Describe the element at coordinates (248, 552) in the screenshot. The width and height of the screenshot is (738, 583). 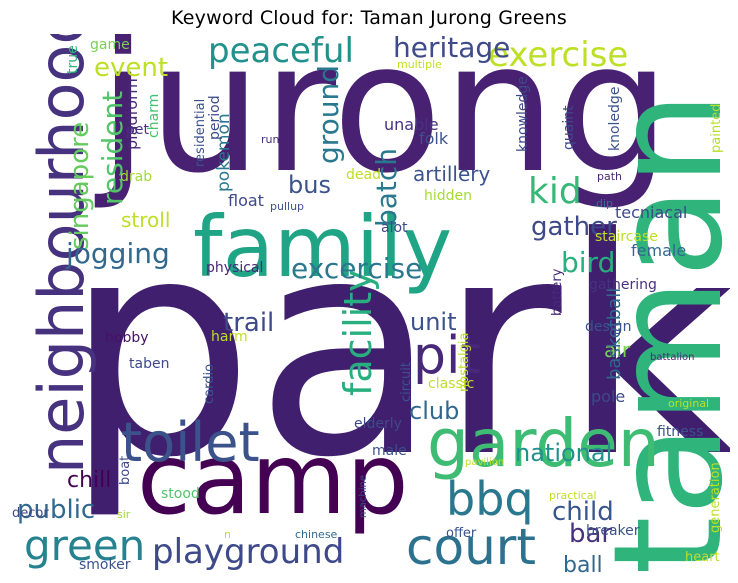
I see `word-playground: playground` at that location.